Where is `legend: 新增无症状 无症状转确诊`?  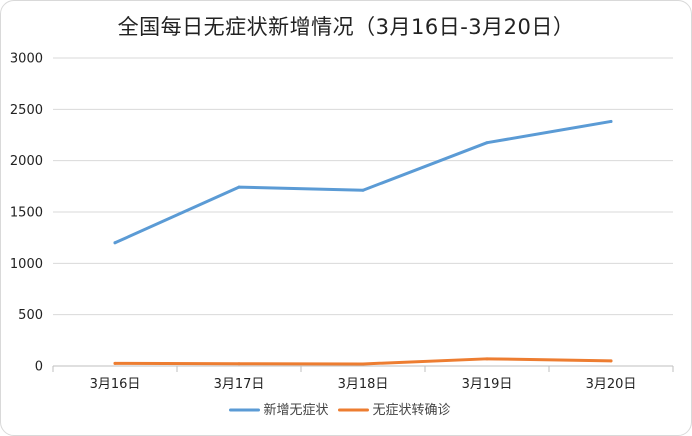
legend: 新增无症状 无症状转确诊 is located at coordinates (340, 410).